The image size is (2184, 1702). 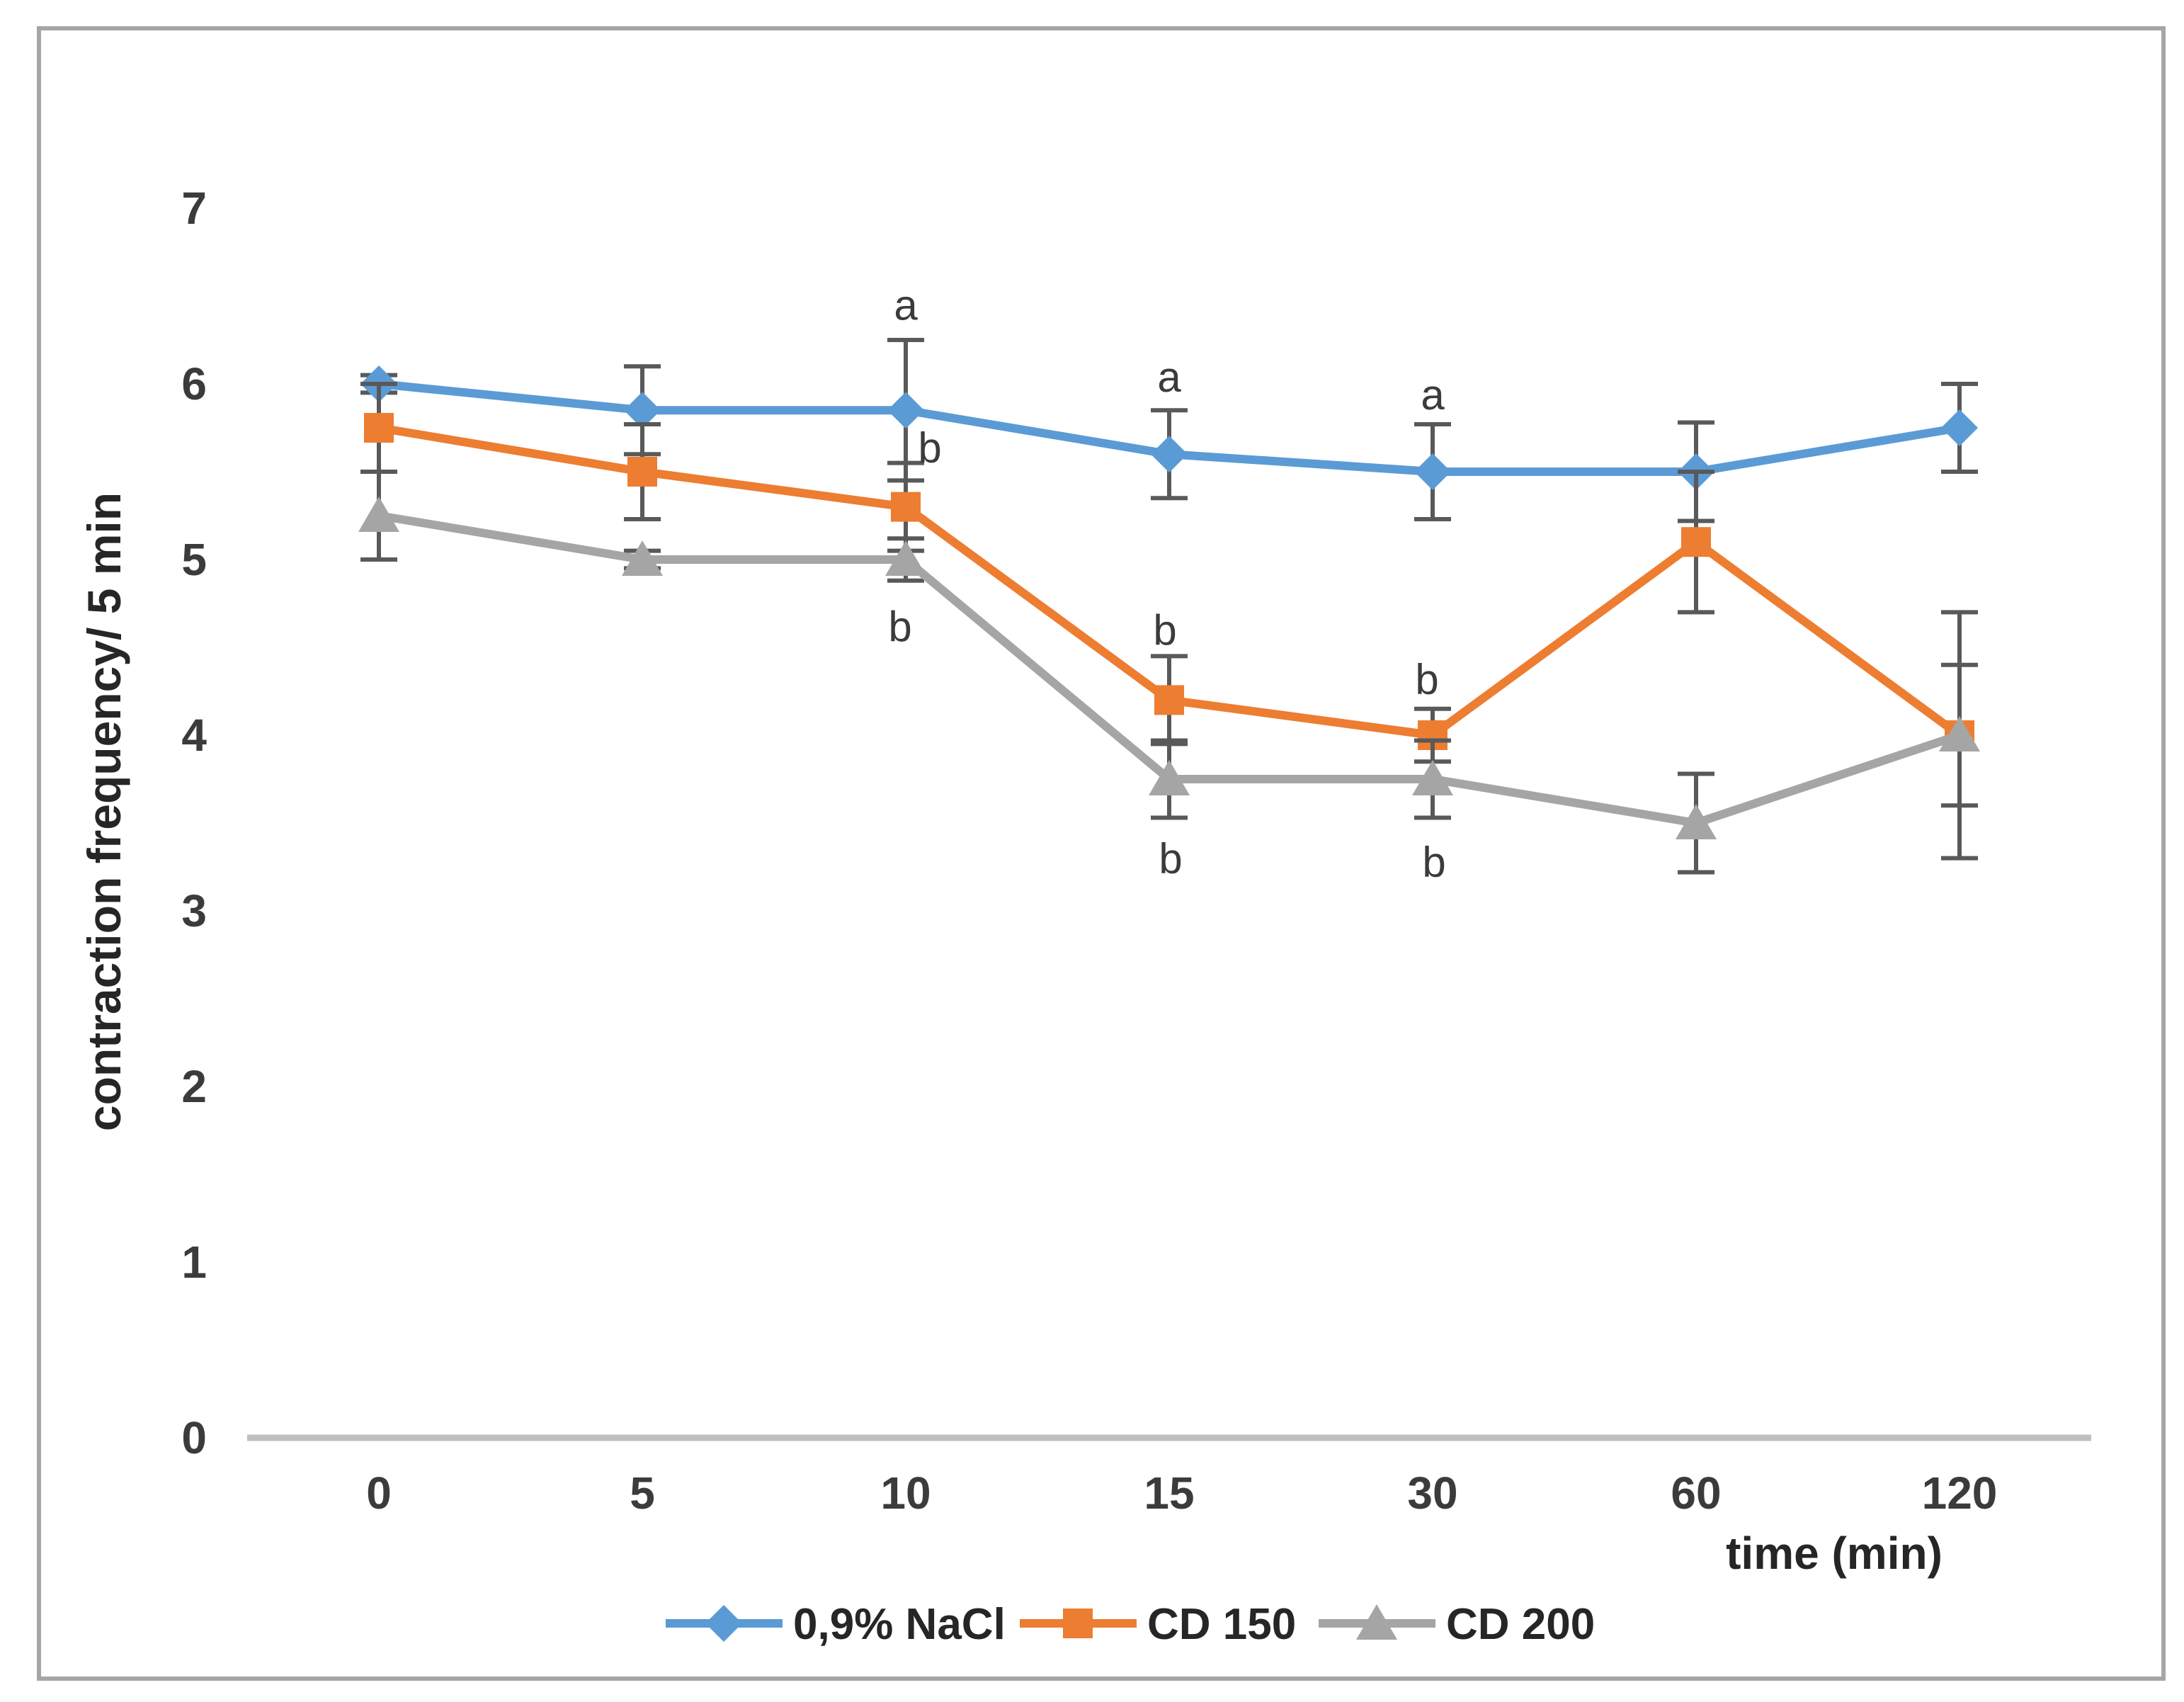 What do you see at coordinates (194, 735) in the screenshot?
I see `y-tick-label-4: 4` at bounding box center [194, 735].